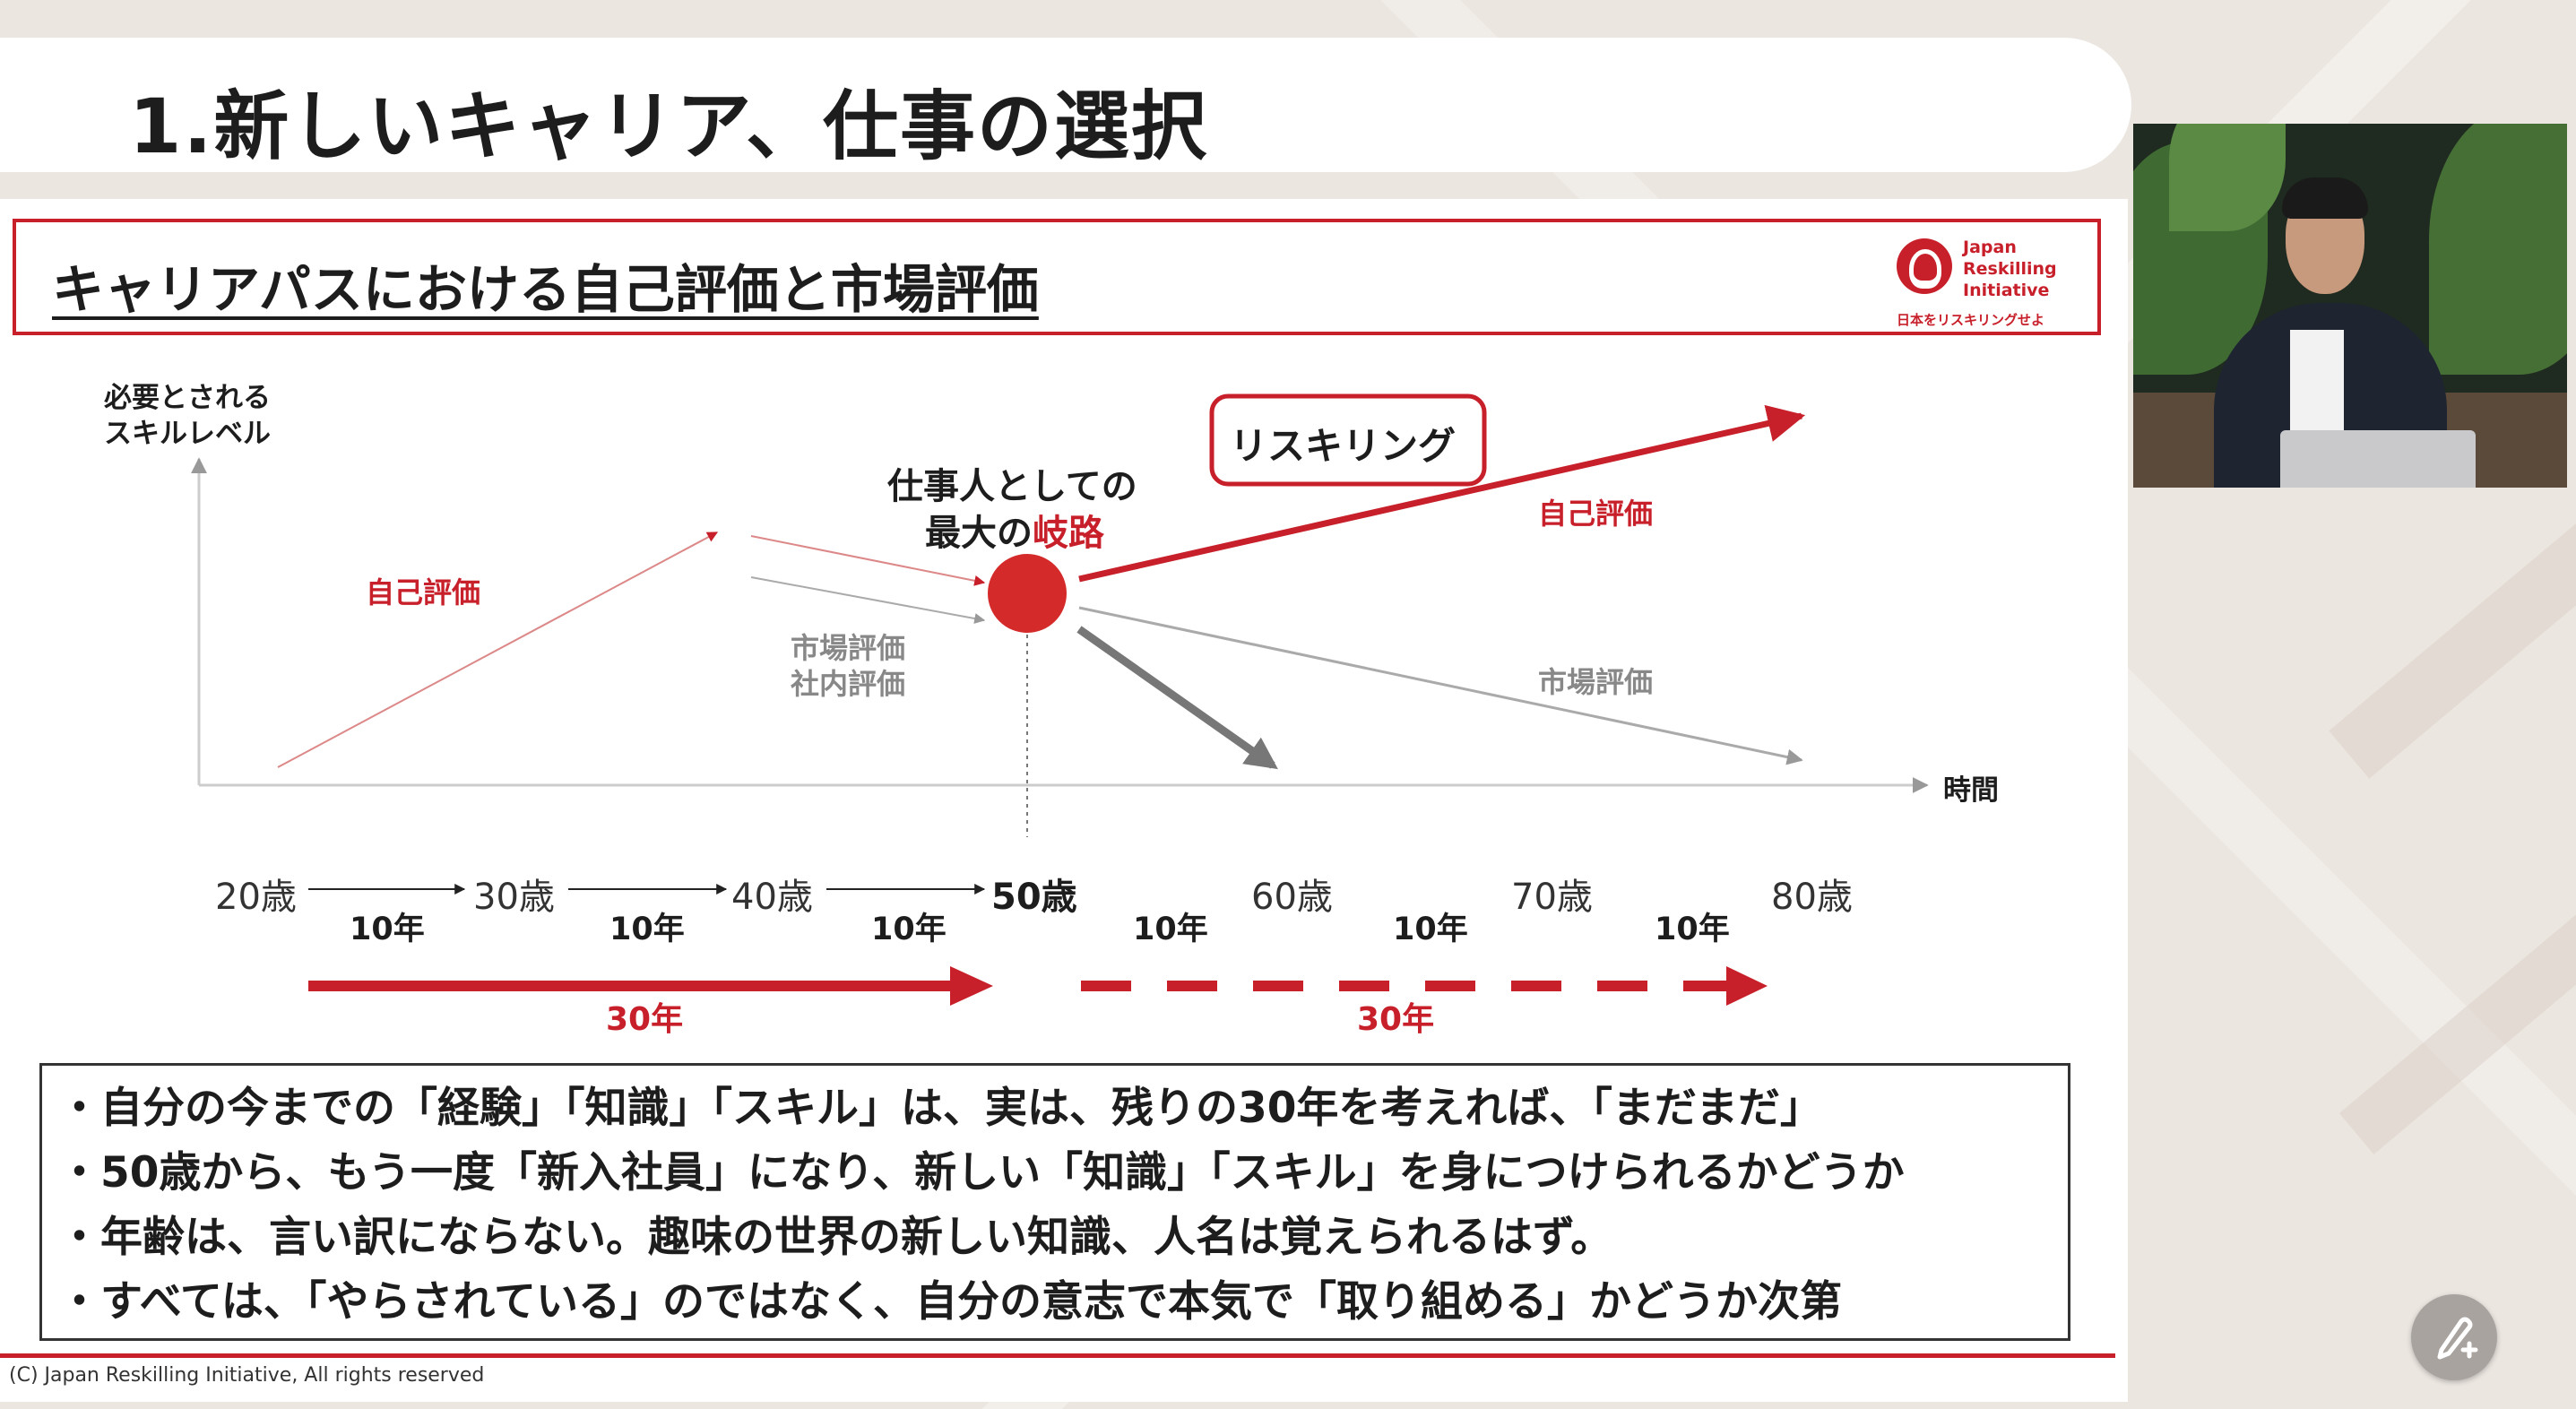  What do you see at coordinates (979, 533) in the screenshot?
I see `crossroad-label-prefix: 最大の` at bounding box center [979, 533].